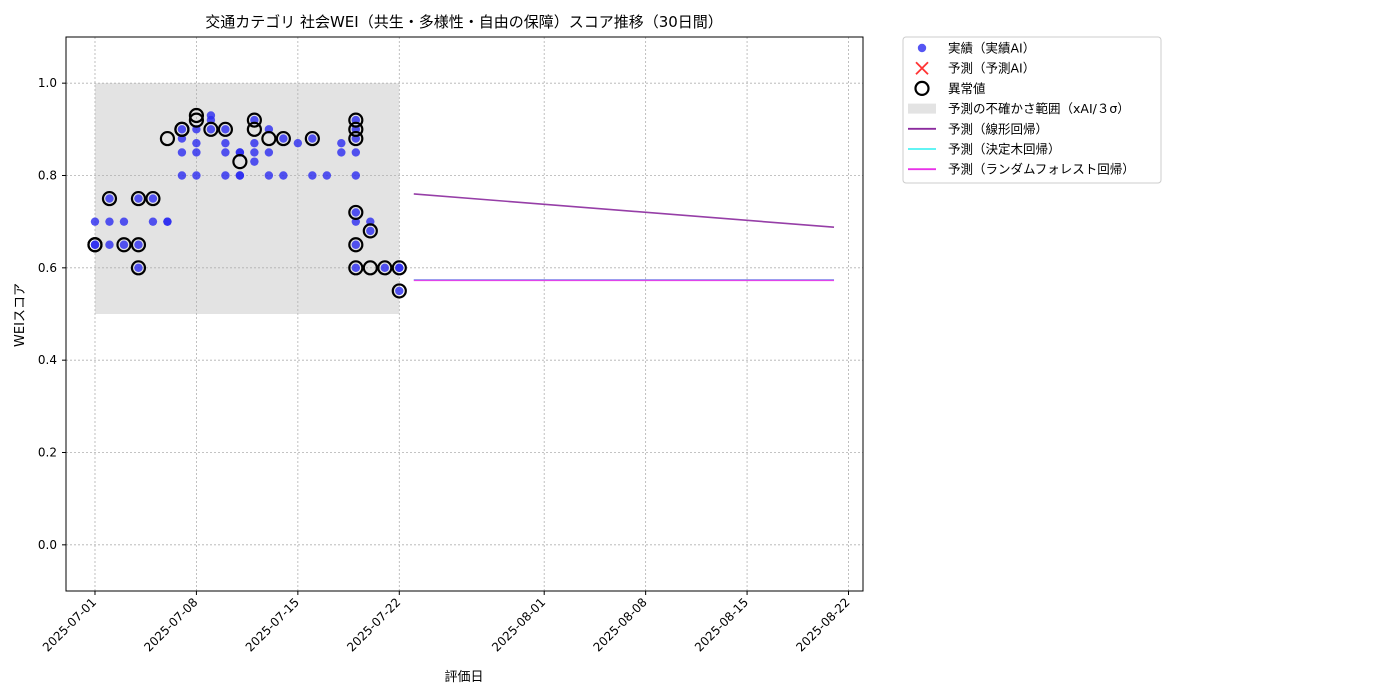  What do you see at coordinates (463, 677) in the screenshot?
I see `x-axis-label: 評価日` at bounding box center [463, 677].